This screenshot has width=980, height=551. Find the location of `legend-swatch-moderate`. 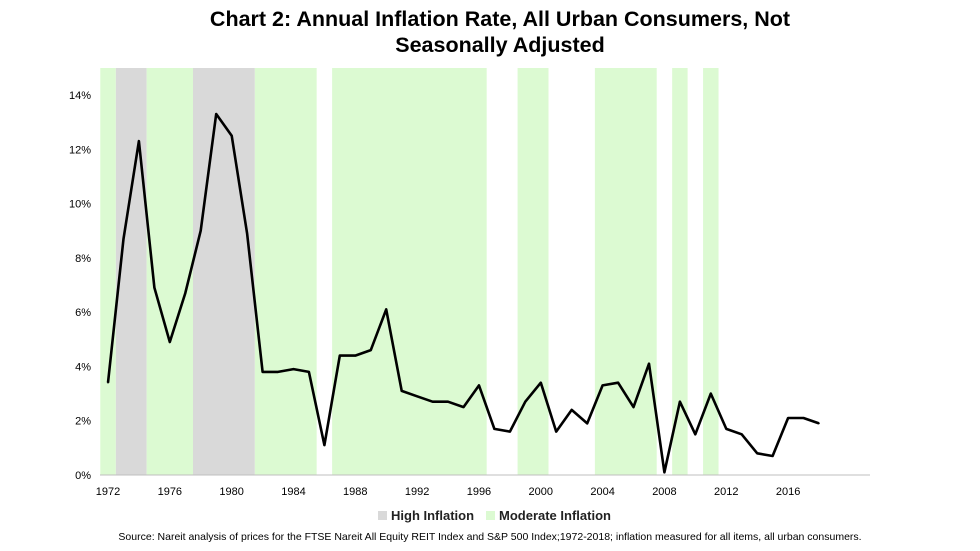

legend-swatch-moderate is located at coordinates (490, 515).